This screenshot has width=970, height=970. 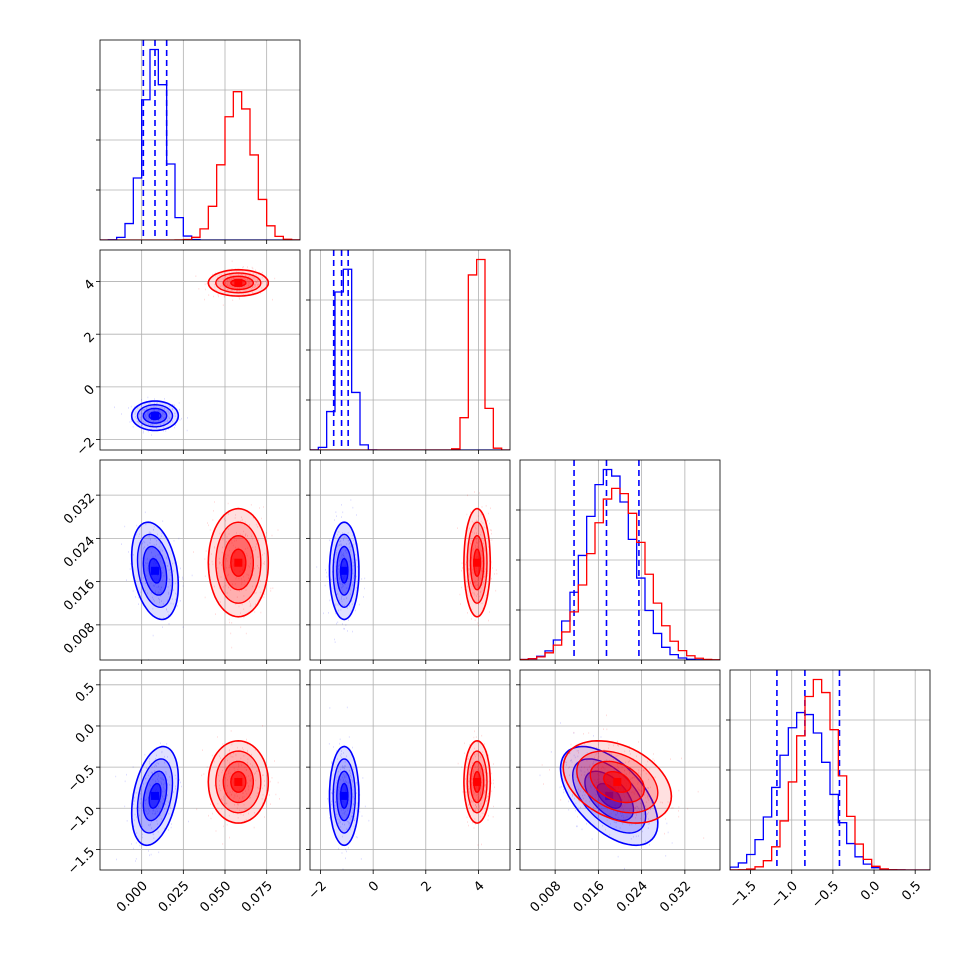 I want to click on scatter-panel-1-0: −2 0 2 4, so click(x=187, y=354).